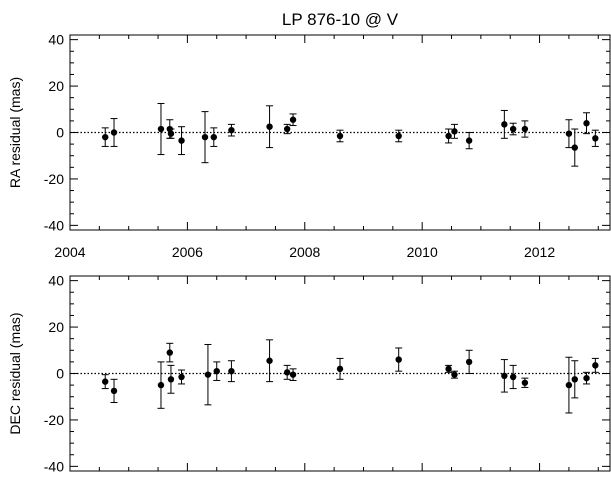  What do you see at coordinates (69, 252) in the screenshot?
I see `ra-x-tick-label: 2004` at bounding box center [69, 252].